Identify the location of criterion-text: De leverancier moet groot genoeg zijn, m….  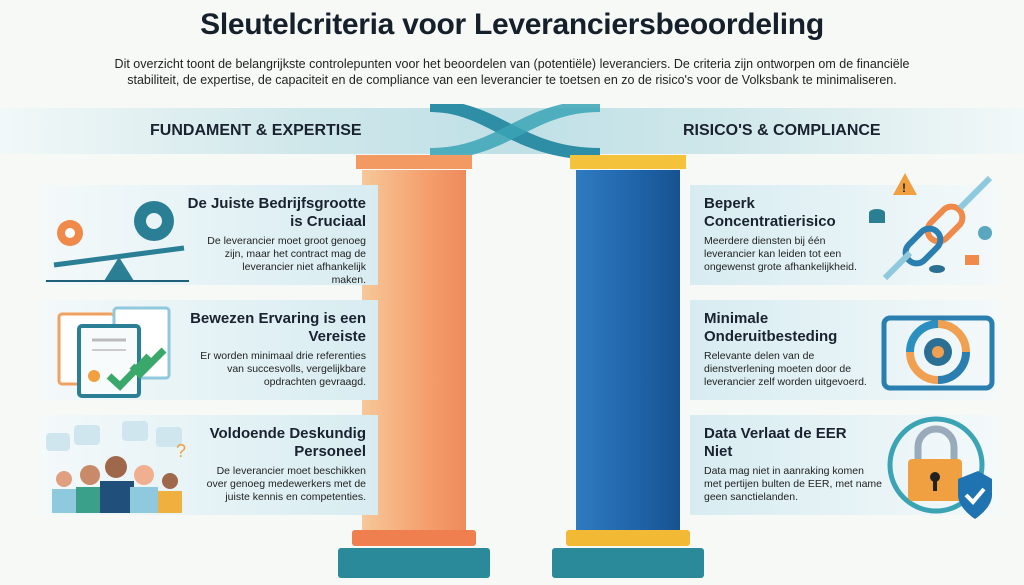
(286, 260).